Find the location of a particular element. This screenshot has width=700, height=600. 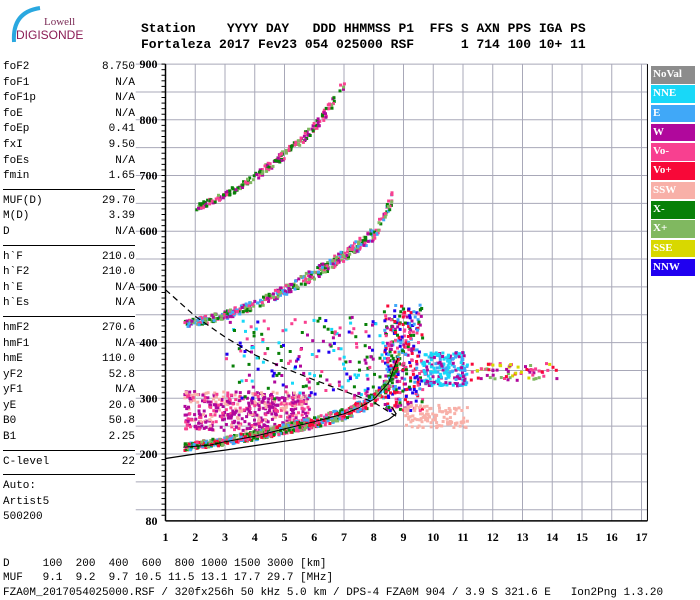

param-value: 3.39 is located at coordinates (121, 216).